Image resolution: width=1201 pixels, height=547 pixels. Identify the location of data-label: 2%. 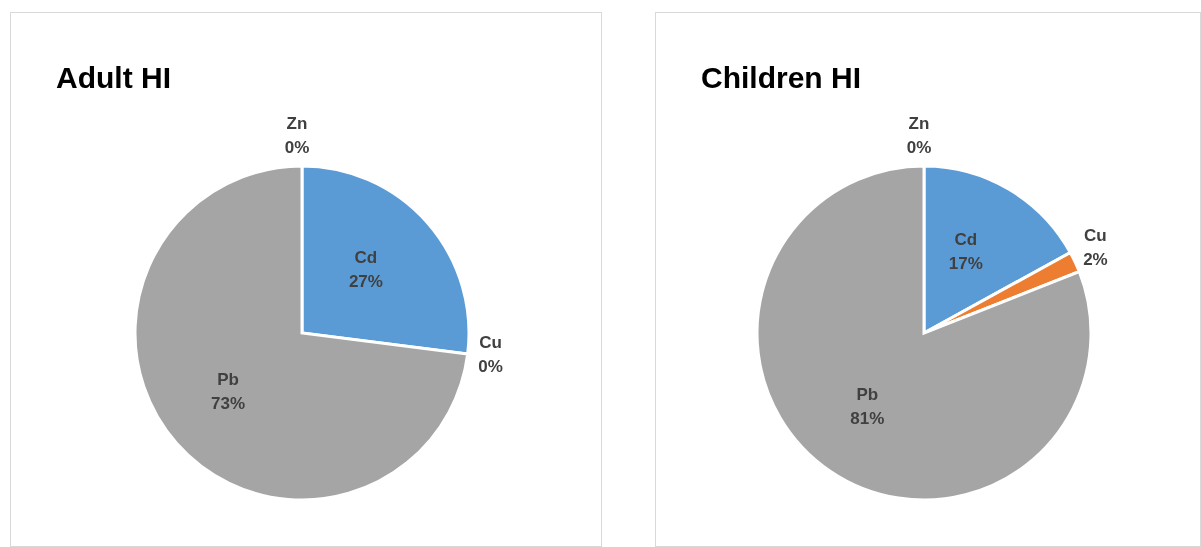
(1095, 259).